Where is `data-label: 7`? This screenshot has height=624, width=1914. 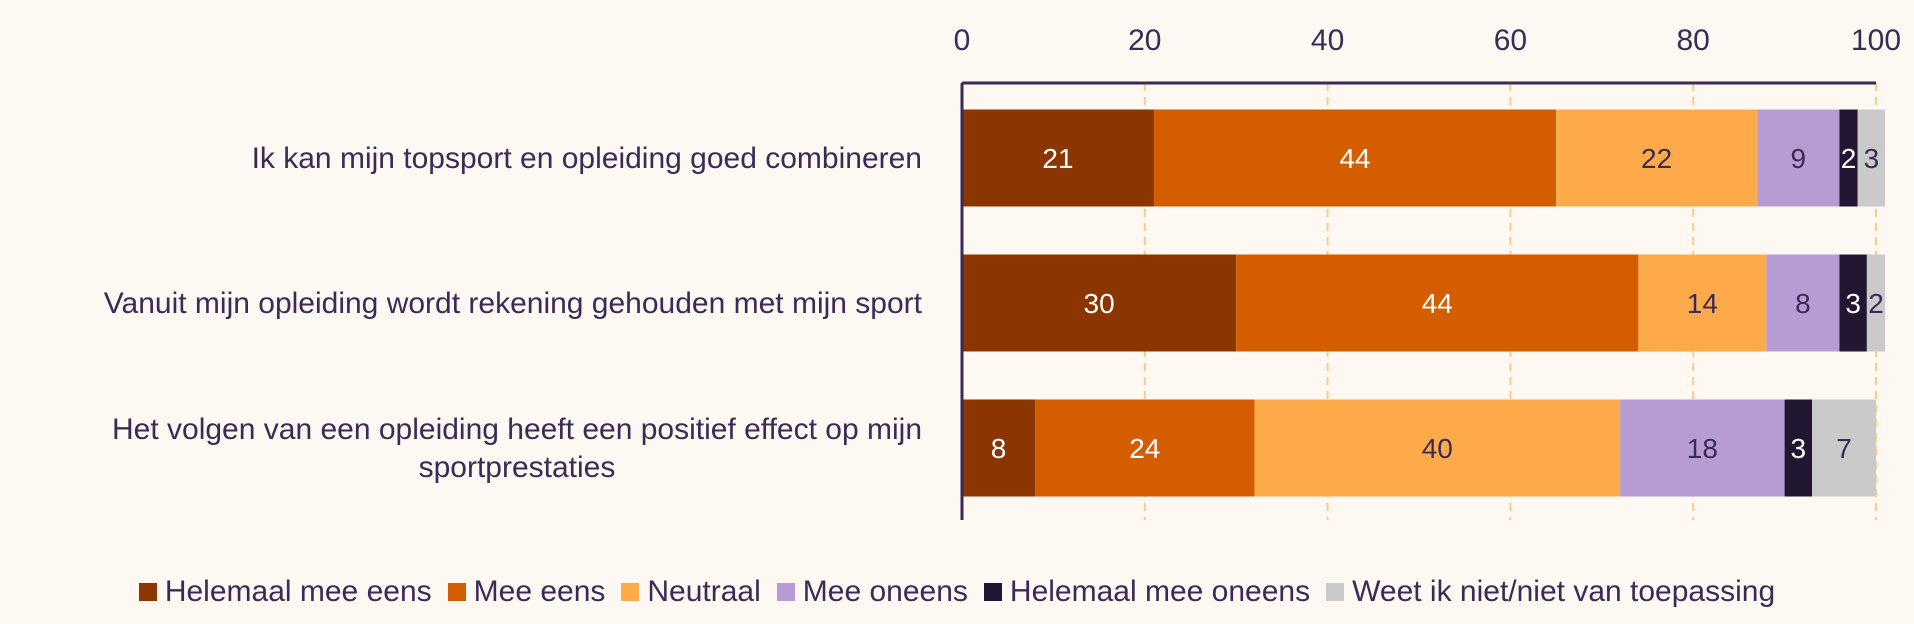 data-label: 7 is located at coordinates (1844, 448).